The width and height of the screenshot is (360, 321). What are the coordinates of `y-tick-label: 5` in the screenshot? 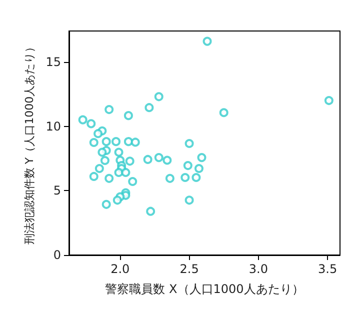 It's located at (57, 191).